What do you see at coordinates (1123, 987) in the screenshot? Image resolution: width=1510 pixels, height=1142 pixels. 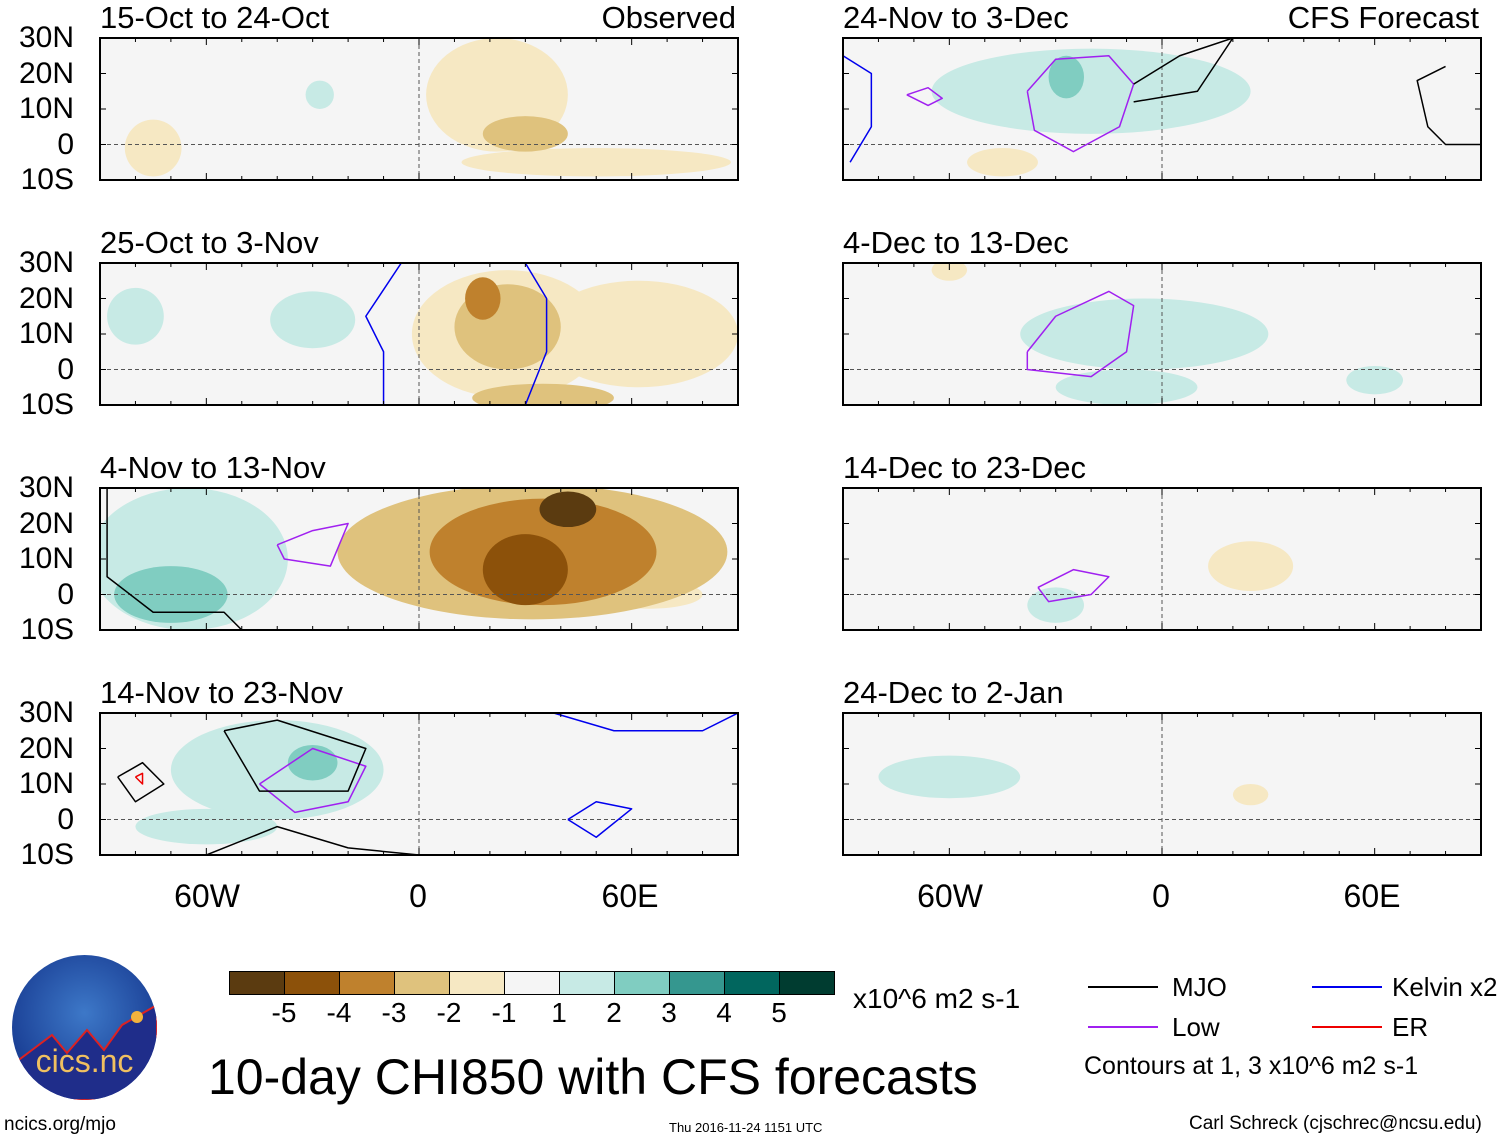 I see `legend-line-mjo` at bounding box center [1123, 987].